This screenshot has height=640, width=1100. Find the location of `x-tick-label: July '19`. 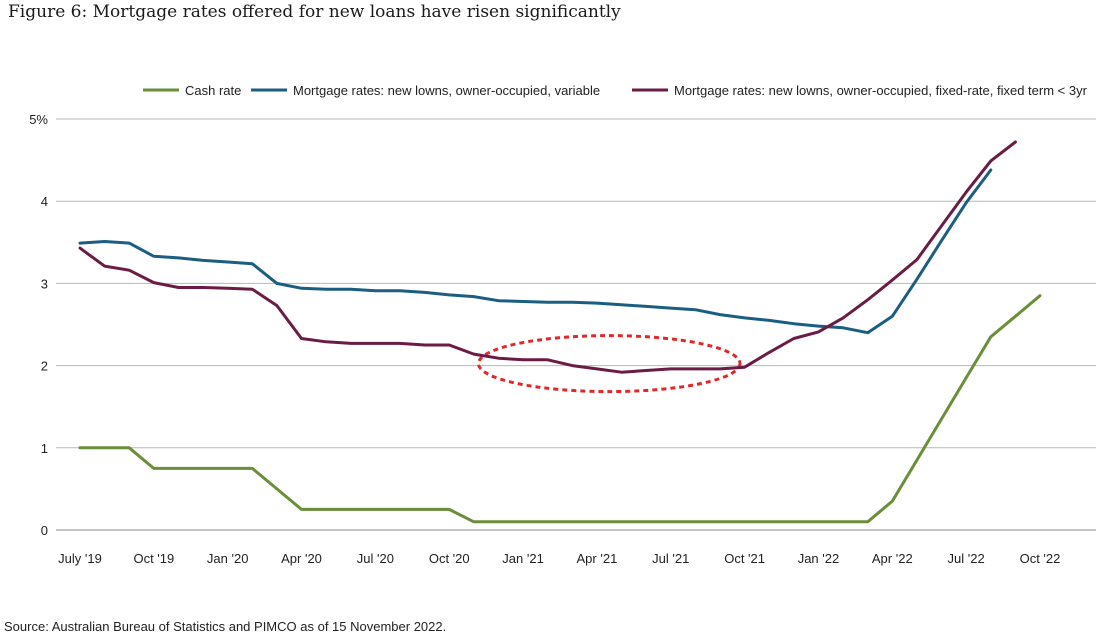

x-tick-label: July '19 is located at coordinates (80, 558).